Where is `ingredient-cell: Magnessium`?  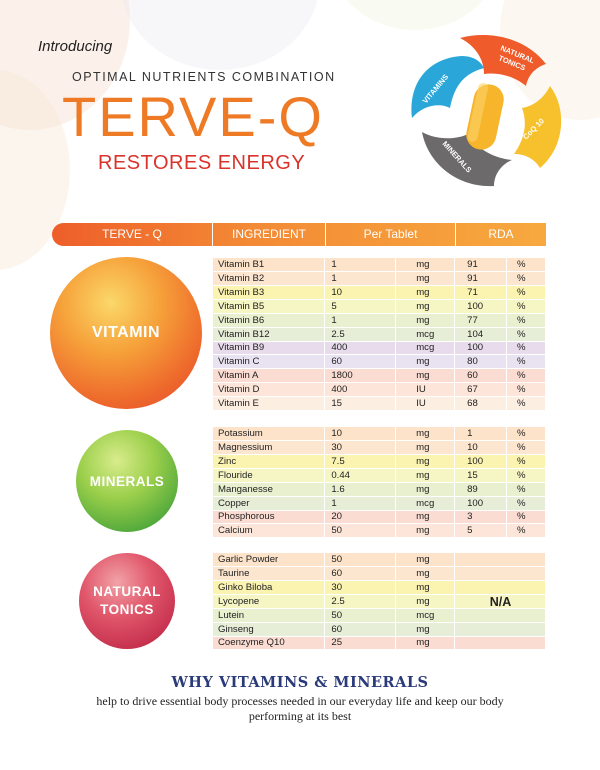
ingredient-cell: Magnessium is located at coordinates (269, 448).